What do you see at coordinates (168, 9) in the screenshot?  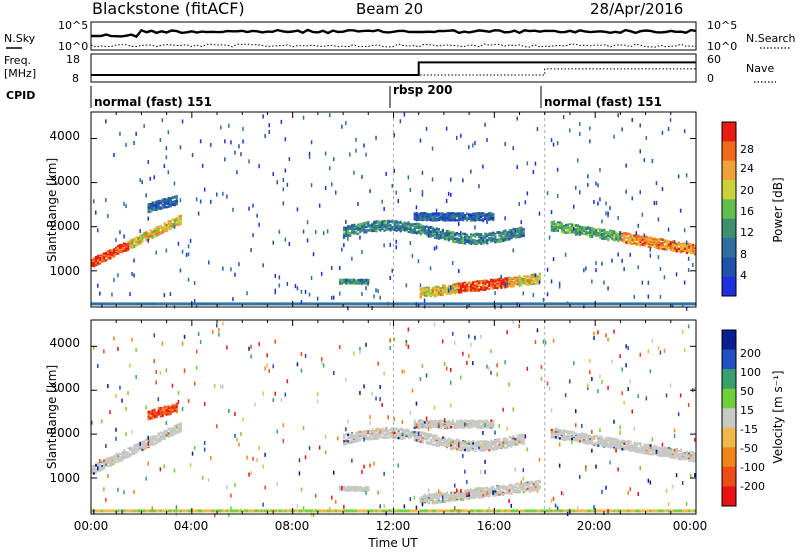 I see `station-title: Blackstone (fitACF)` at bounding box center [168, 9].